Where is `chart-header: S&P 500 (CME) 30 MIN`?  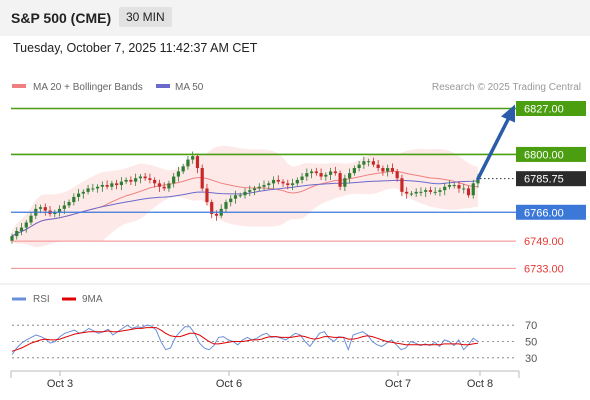
chart-header: S&P 500 (CME) 30 MIN is located at coordinates (295, 18).